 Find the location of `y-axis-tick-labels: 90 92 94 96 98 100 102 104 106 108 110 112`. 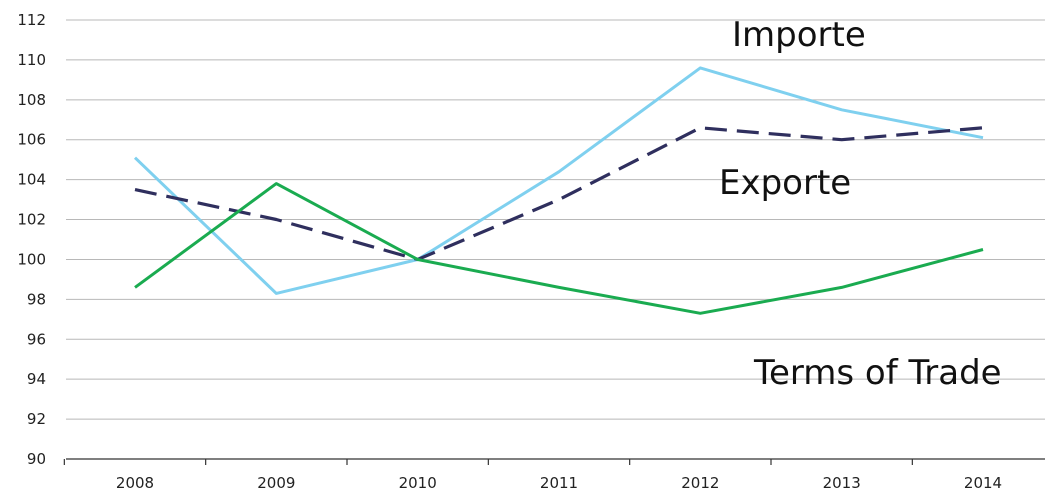

y-axis-tick-labels: 90 92 94 96 98 100 102 104 106 108 110 112 is located at coordinates (31, 239).